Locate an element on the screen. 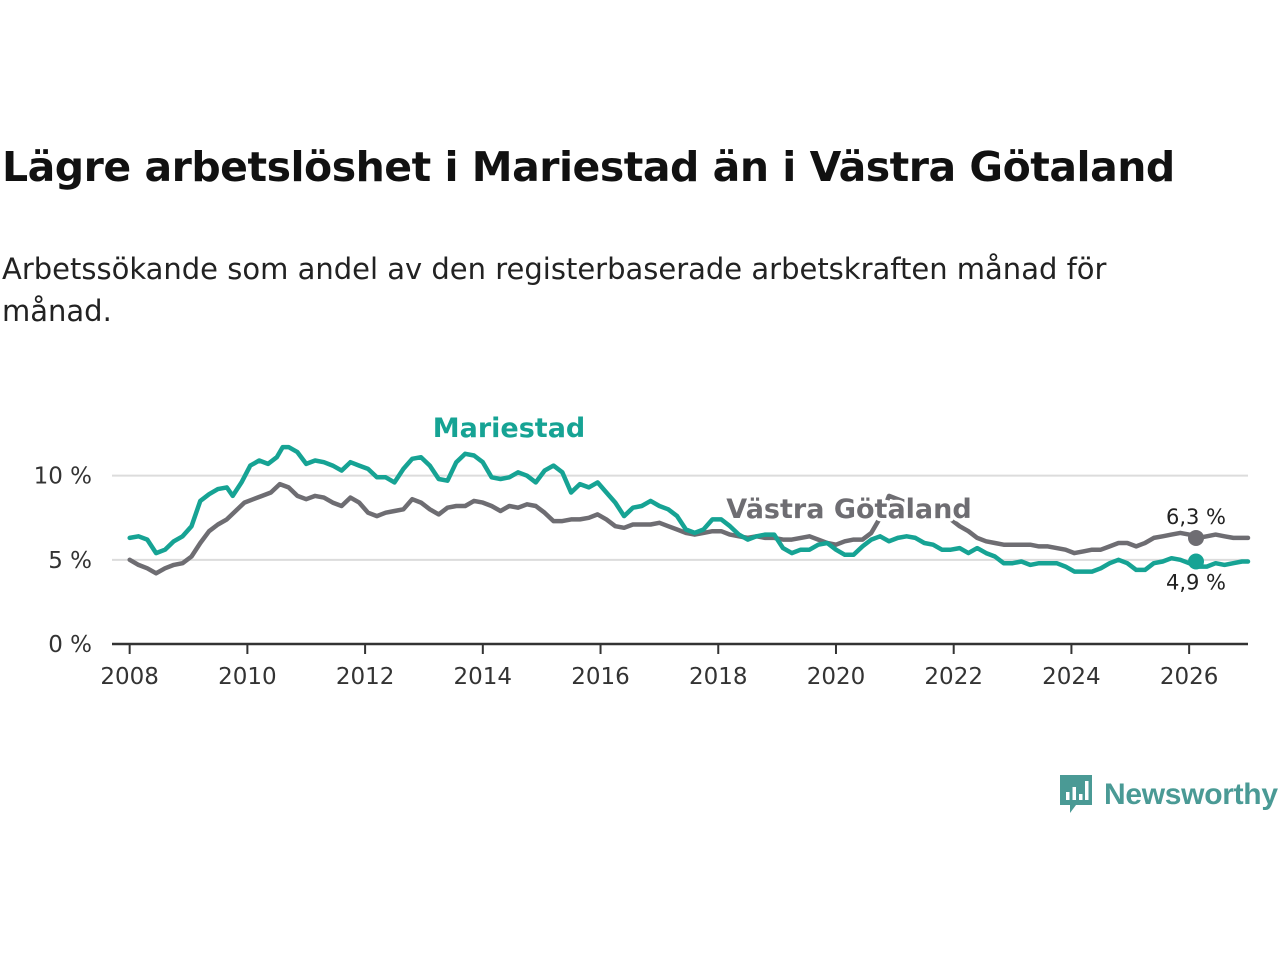 This screenshot has width=1280, height=960. newsworthy-logo-icon is located at coordinates (1076, 794).